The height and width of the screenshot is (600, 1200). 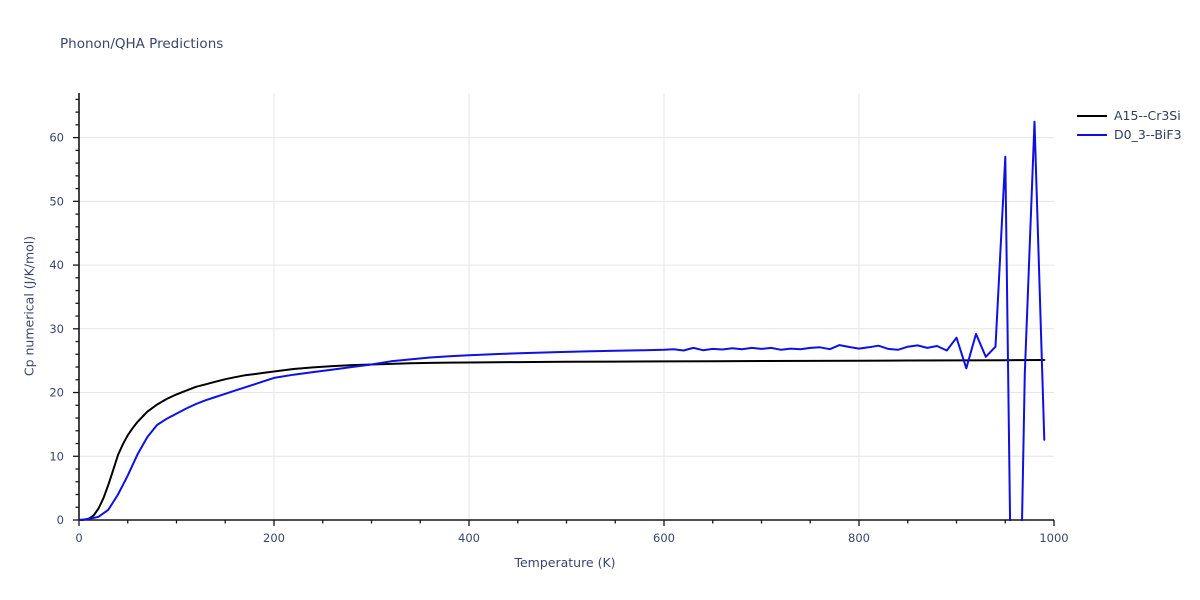 I want to click on legend-line-black-icon, so click(x=1092, y=115).